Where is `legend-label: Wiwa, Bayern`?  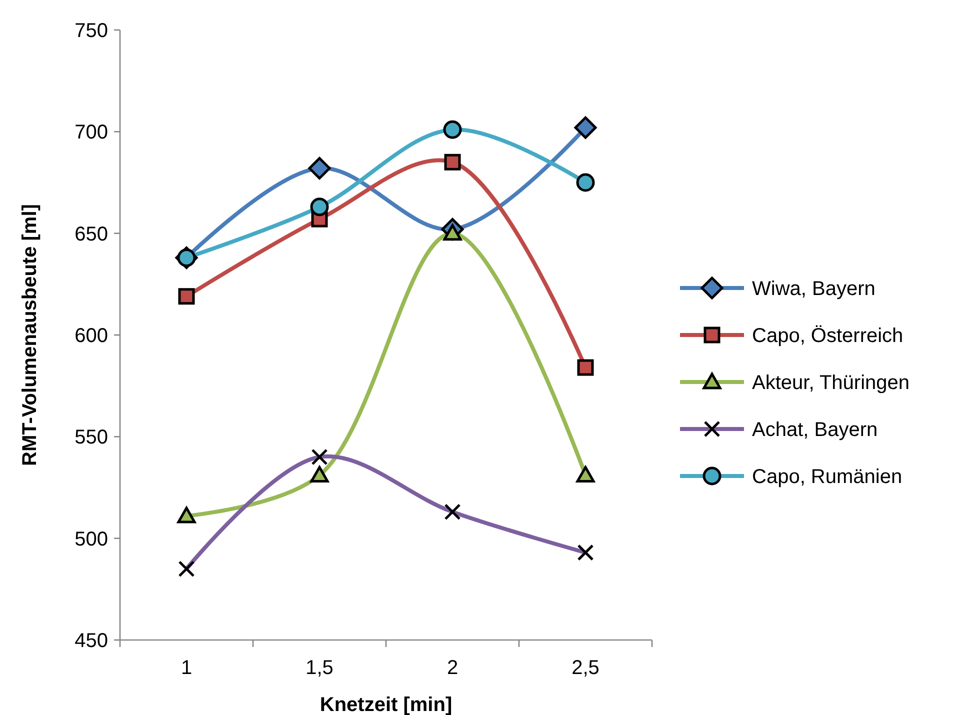 legend-label: Wiwa, Bayern is located at coordinates (814, 289).